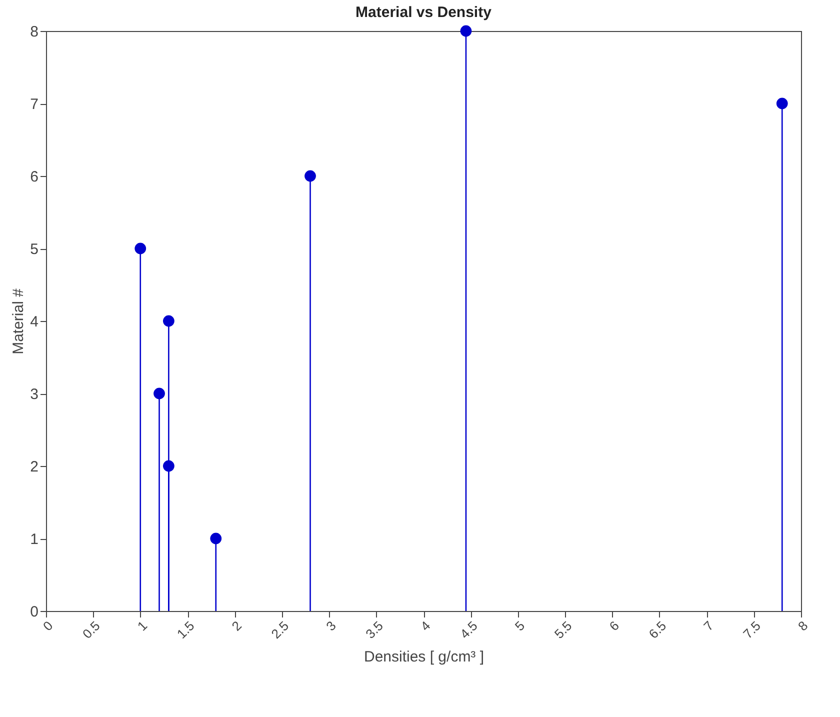 The image size is (840, 717). Describe the element at coordinates (142, 626) in the screenshot. I see `x-tick-label: 1` at that location.